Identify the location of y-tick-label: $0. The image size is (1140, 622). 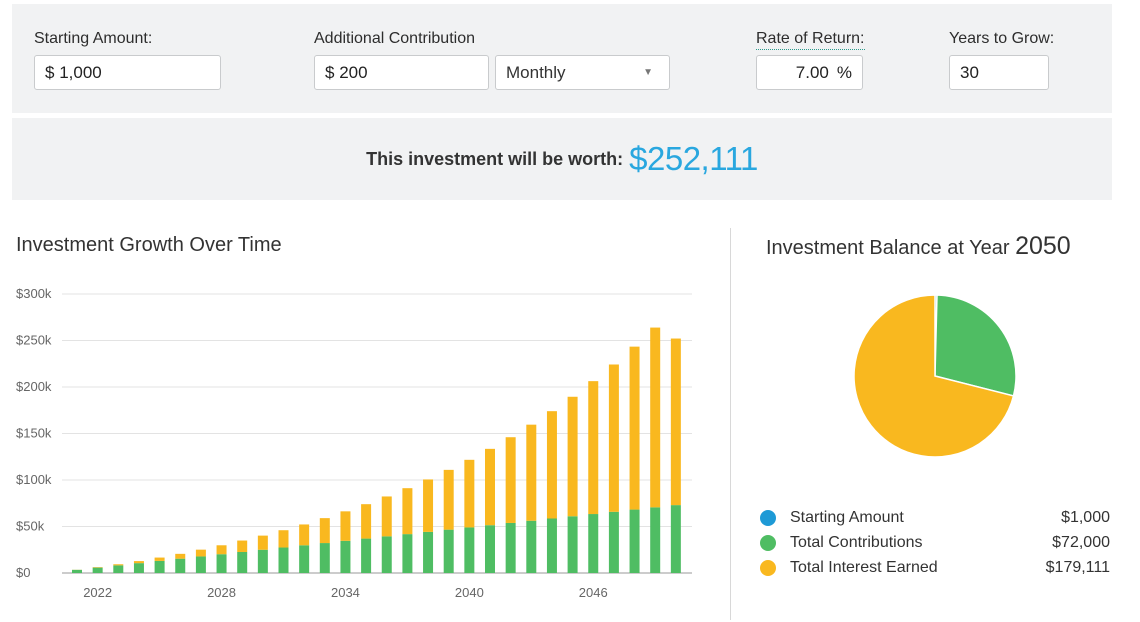
(23, 572).